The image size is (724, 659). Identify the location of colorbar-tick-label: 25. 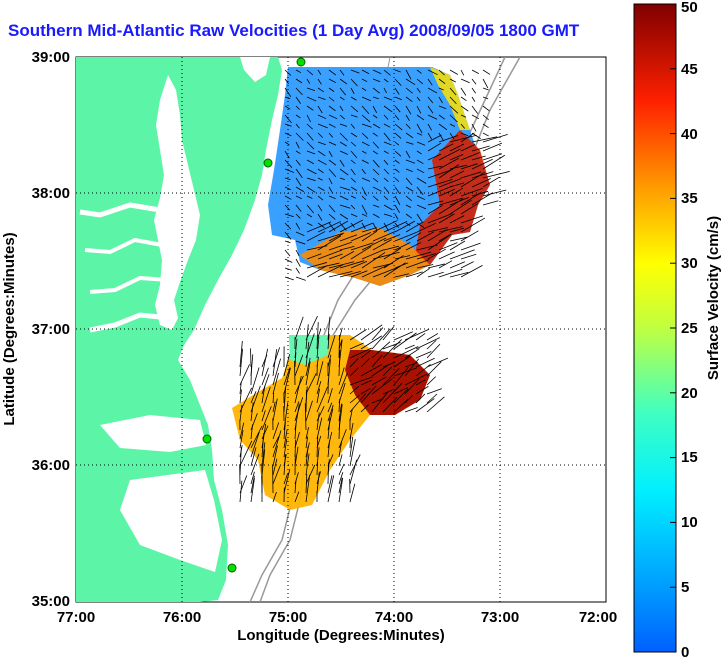
(689, 328).